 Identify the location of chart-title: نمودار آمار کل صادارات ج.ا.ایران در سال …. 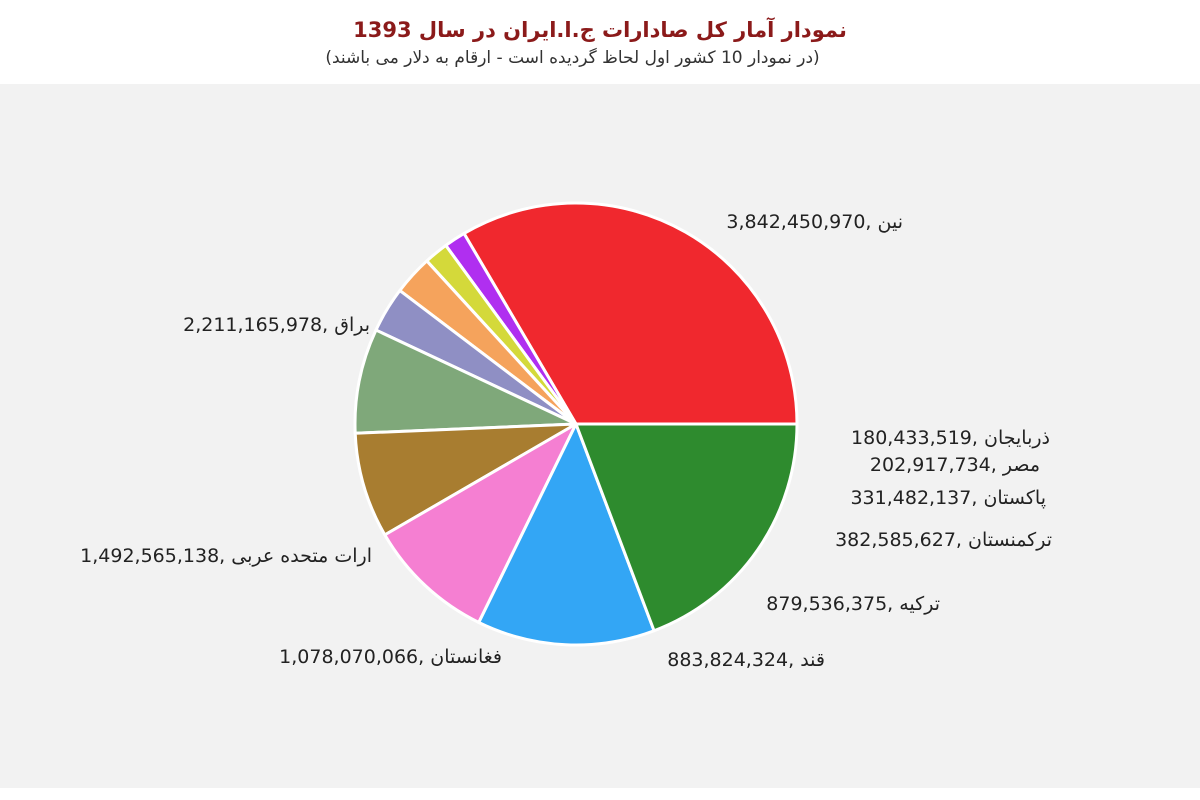
(600, 30).